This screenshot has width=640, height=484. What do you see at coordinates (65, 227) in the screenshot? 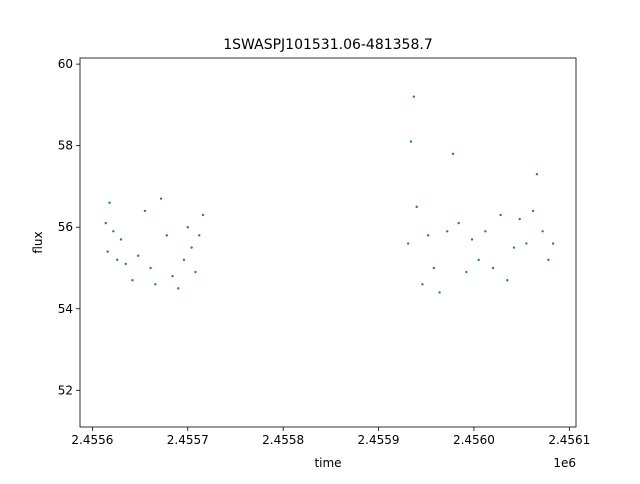
I see `y-tick-label: 56` at bounding box center [65, 227].